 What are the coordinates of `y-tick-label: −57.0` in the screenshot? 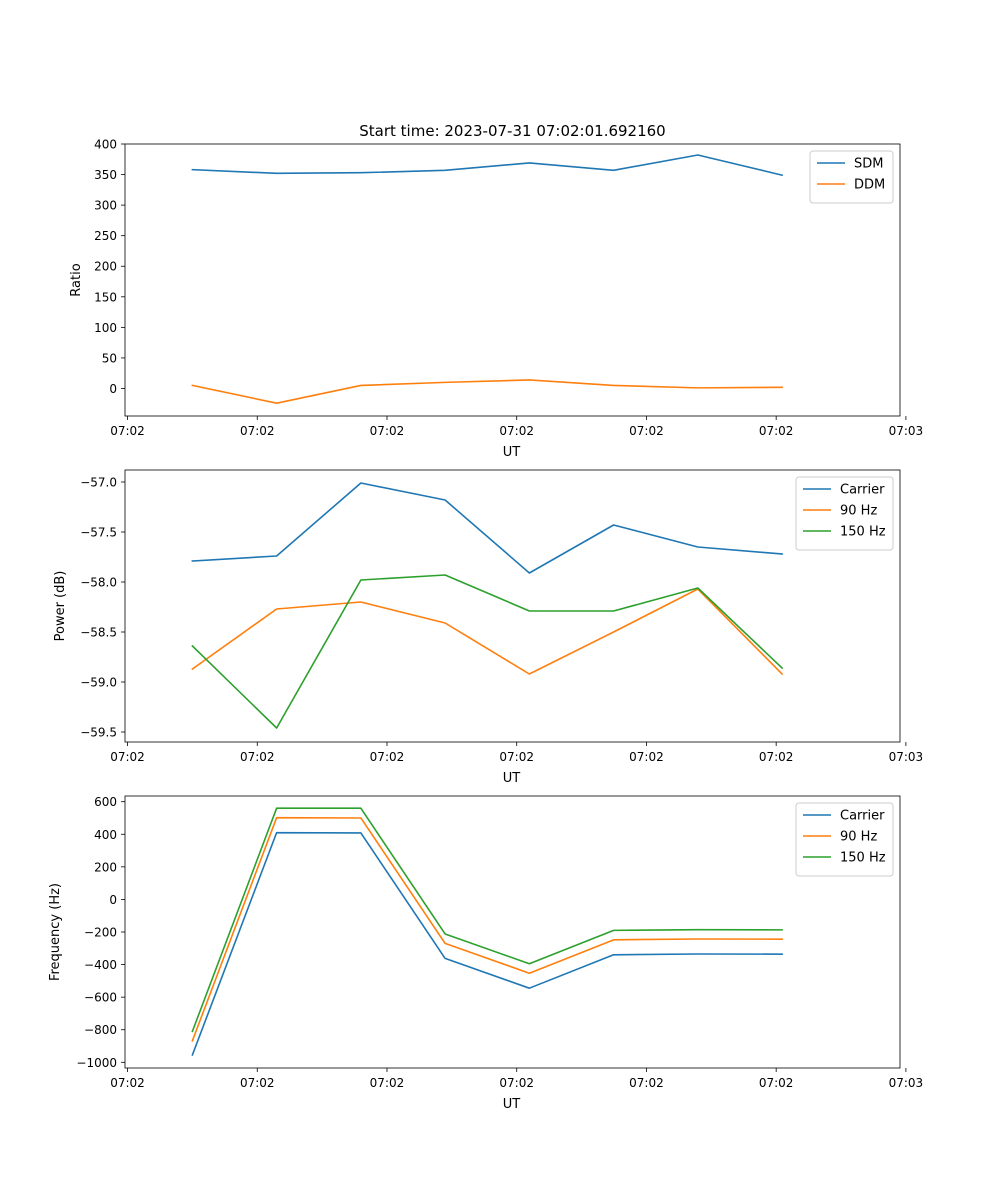 It's located at (98, 483).